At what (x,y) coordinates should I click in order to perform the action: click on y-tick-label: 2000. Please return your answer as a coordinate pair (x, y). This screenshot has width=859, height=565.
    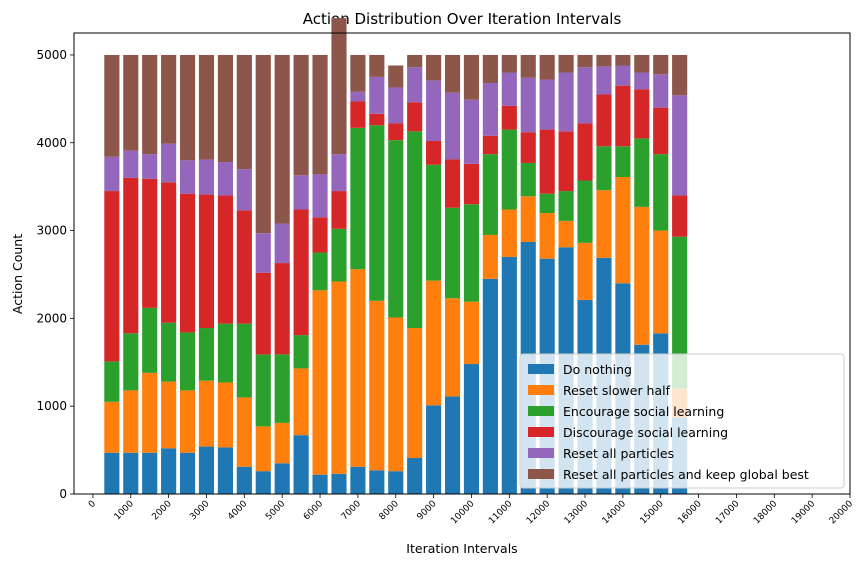
    Looking at the image, I should click on (51, 318).